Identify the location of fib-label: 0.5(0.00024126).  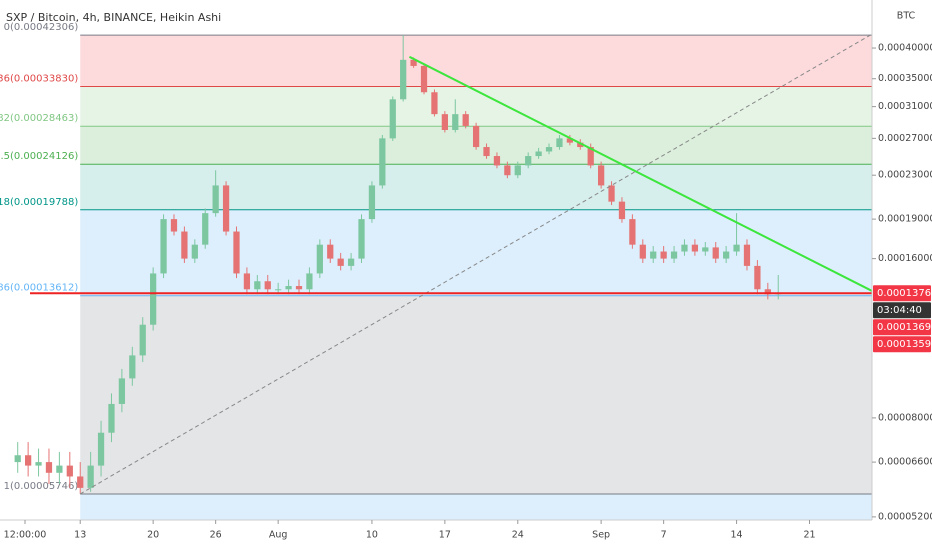
(39, 156).